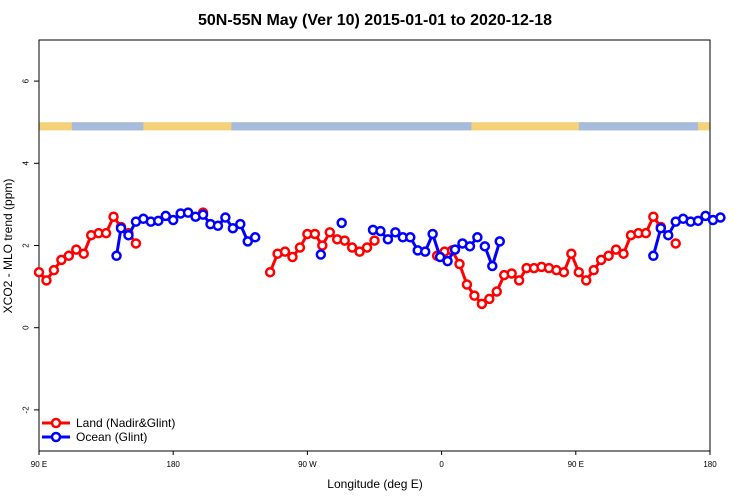 The height and width of the screenshot is (500, 750). What do you see at coordinates (441, 464) in the screenshot?
I see `x-tick-label: 0` at bounding box center [441, 464].